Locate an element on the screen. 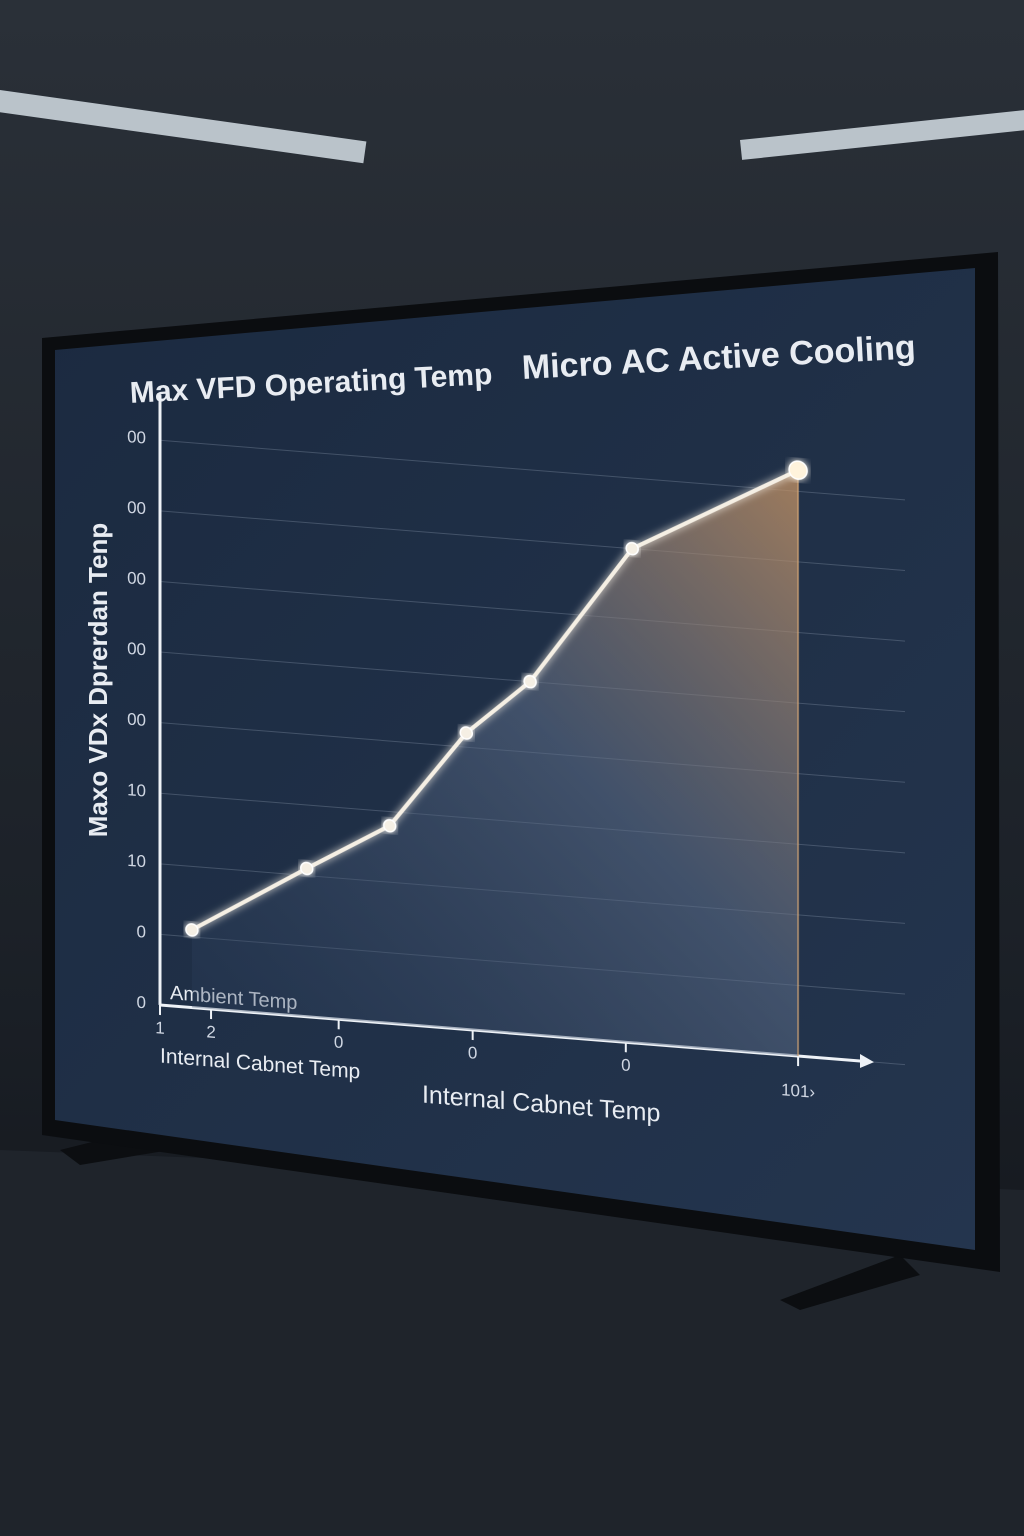 Image resolution: width=1024 pixels, height=1536 pixels. x-axis-arrow is located at coordinates (867, 1061).